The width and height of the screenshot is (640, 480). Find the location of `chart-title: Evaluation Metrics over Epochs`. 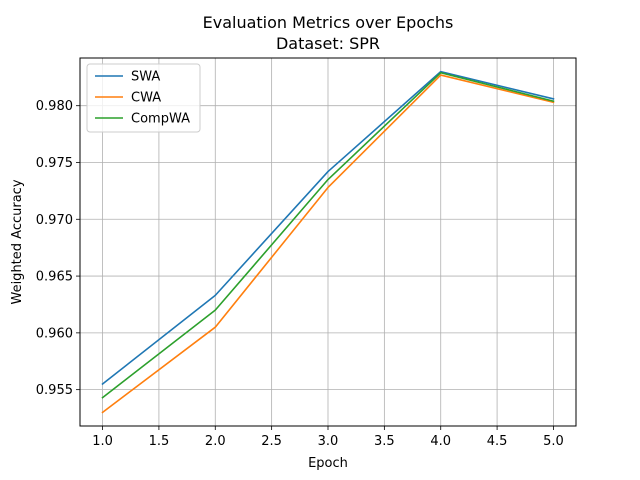

chart-title: Evaluation Metrics over Epochs is located at coordinates (328, 22).